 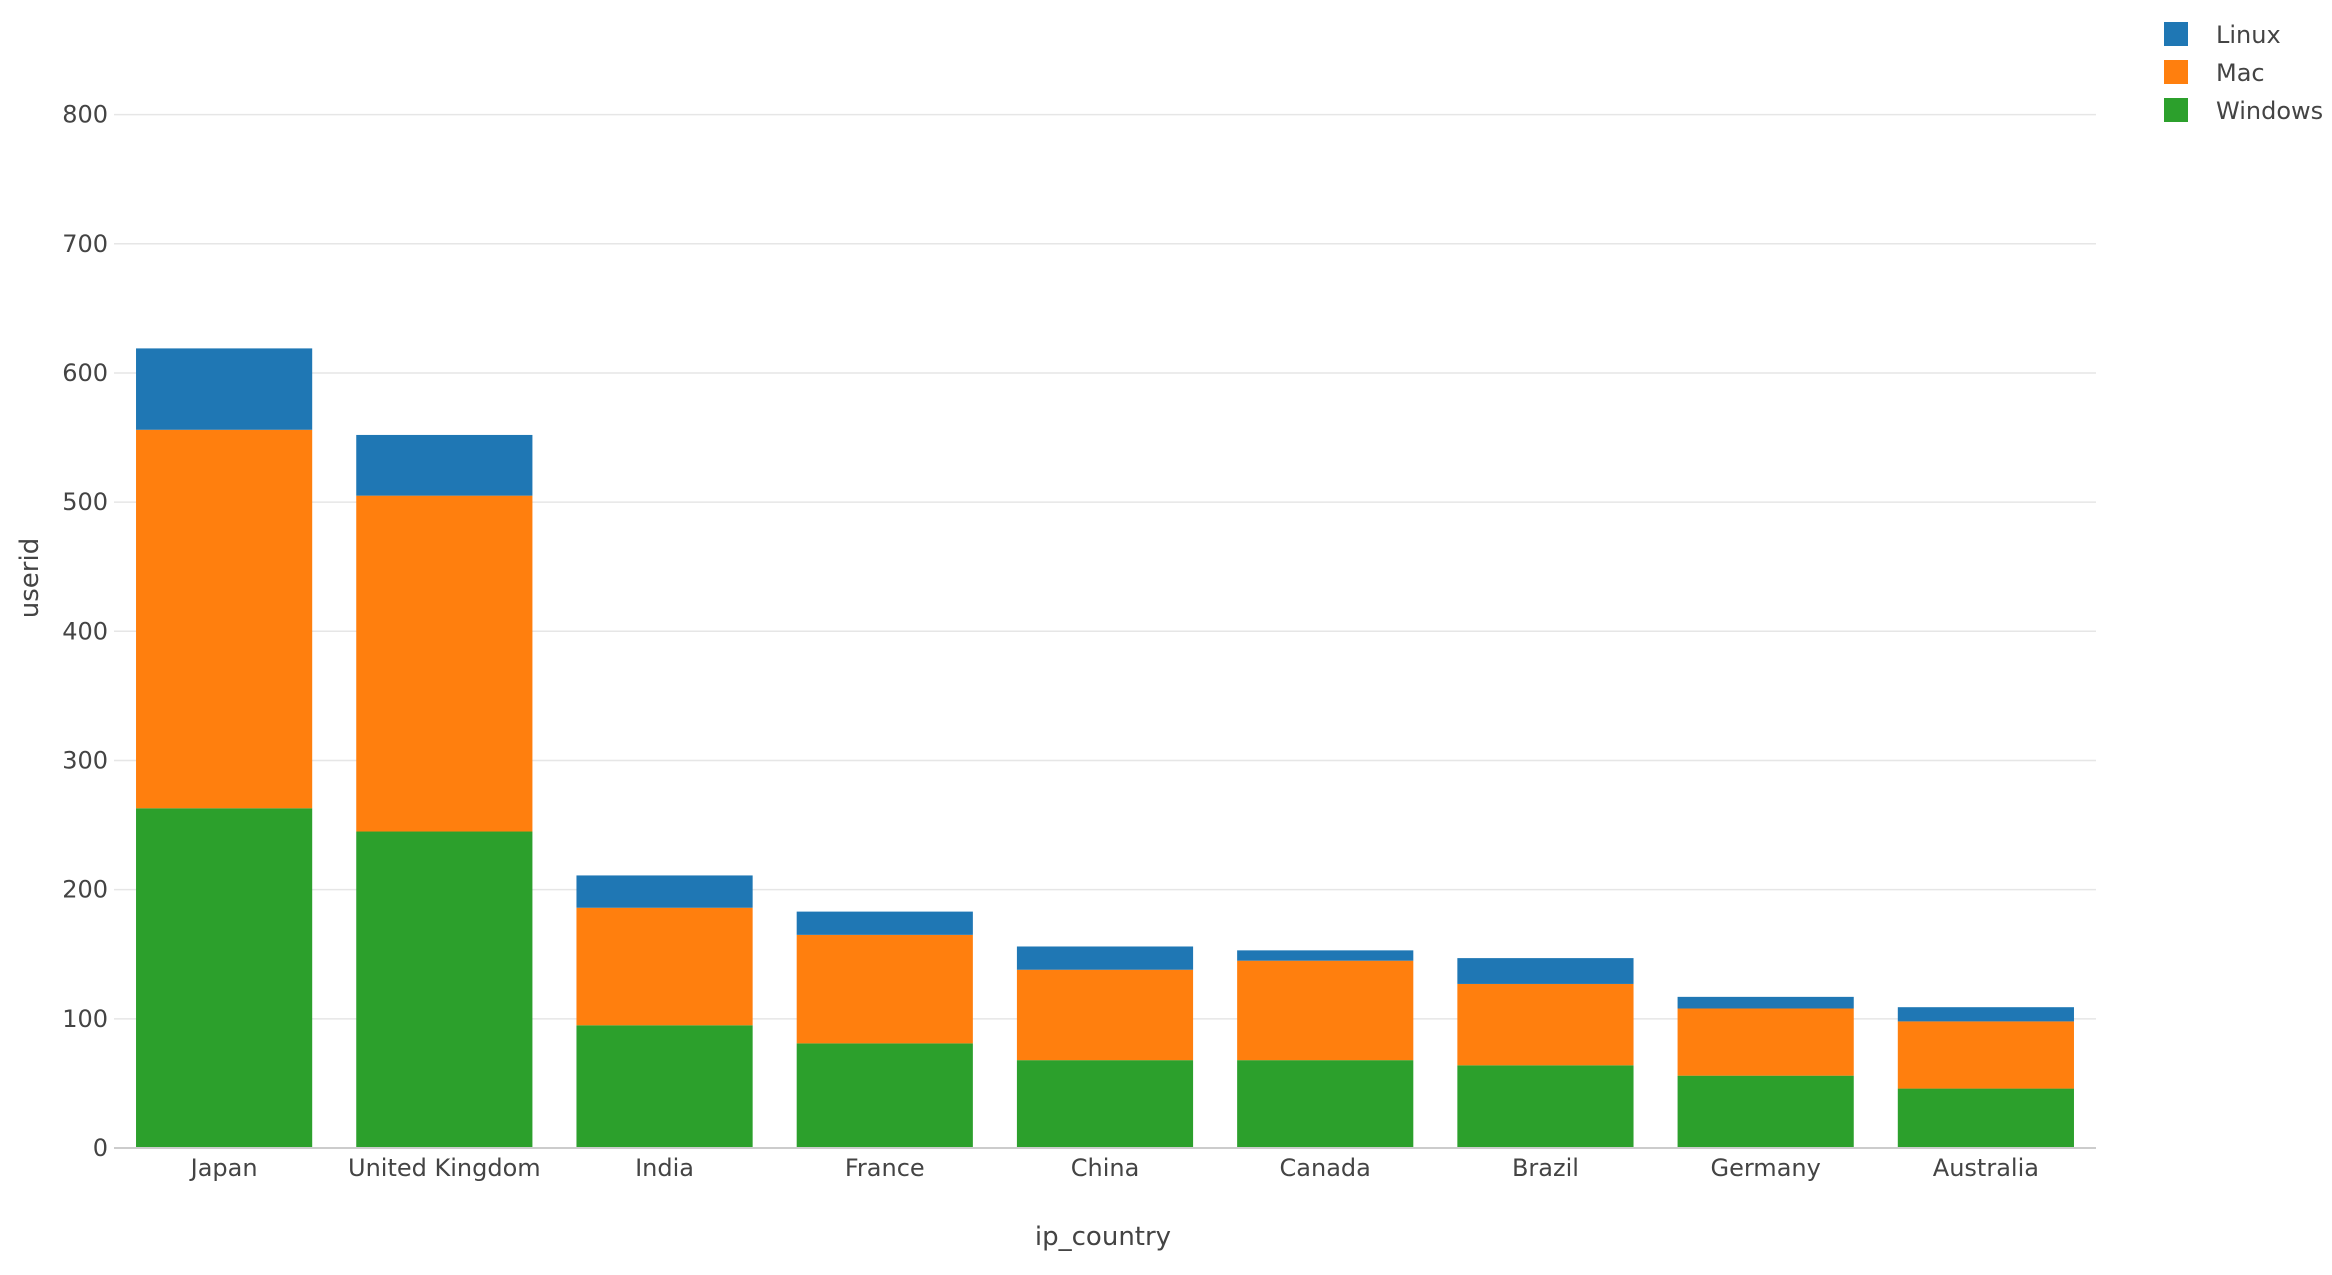 What do you see at coordinates (1105, 958) in the screenshot?
I see `bar-linux-china` at bounding box center [1105, 958].